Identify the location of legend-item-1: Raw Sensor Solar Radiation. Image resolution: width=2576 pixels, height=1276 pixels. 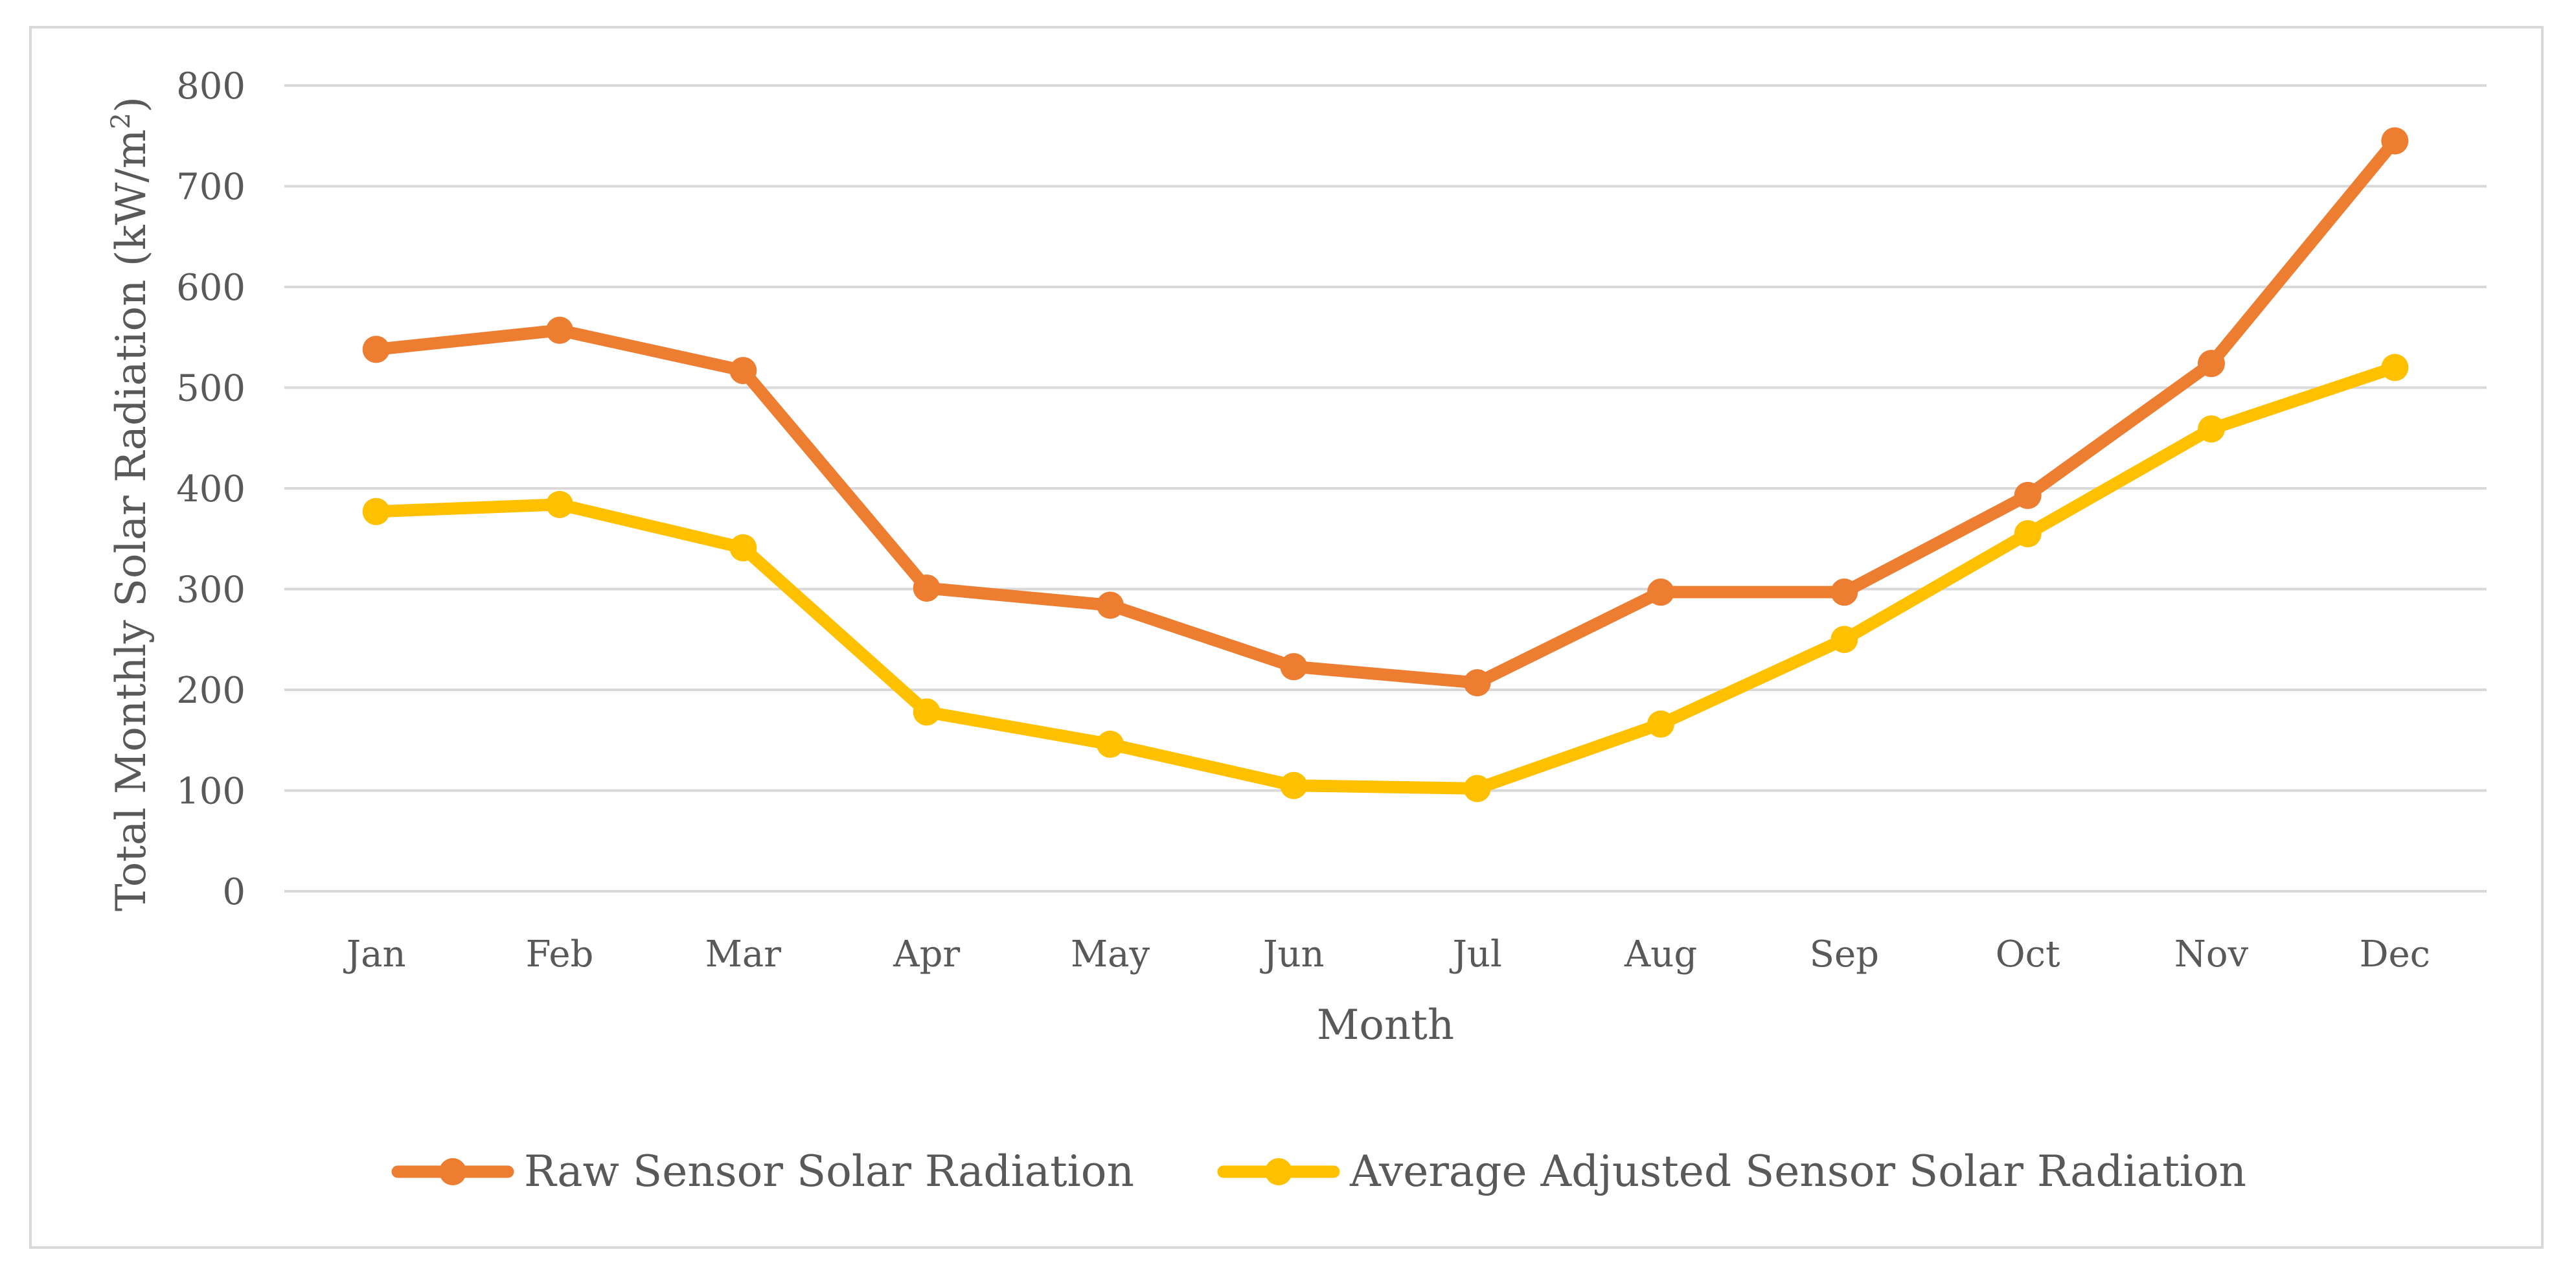
(763, 1171).